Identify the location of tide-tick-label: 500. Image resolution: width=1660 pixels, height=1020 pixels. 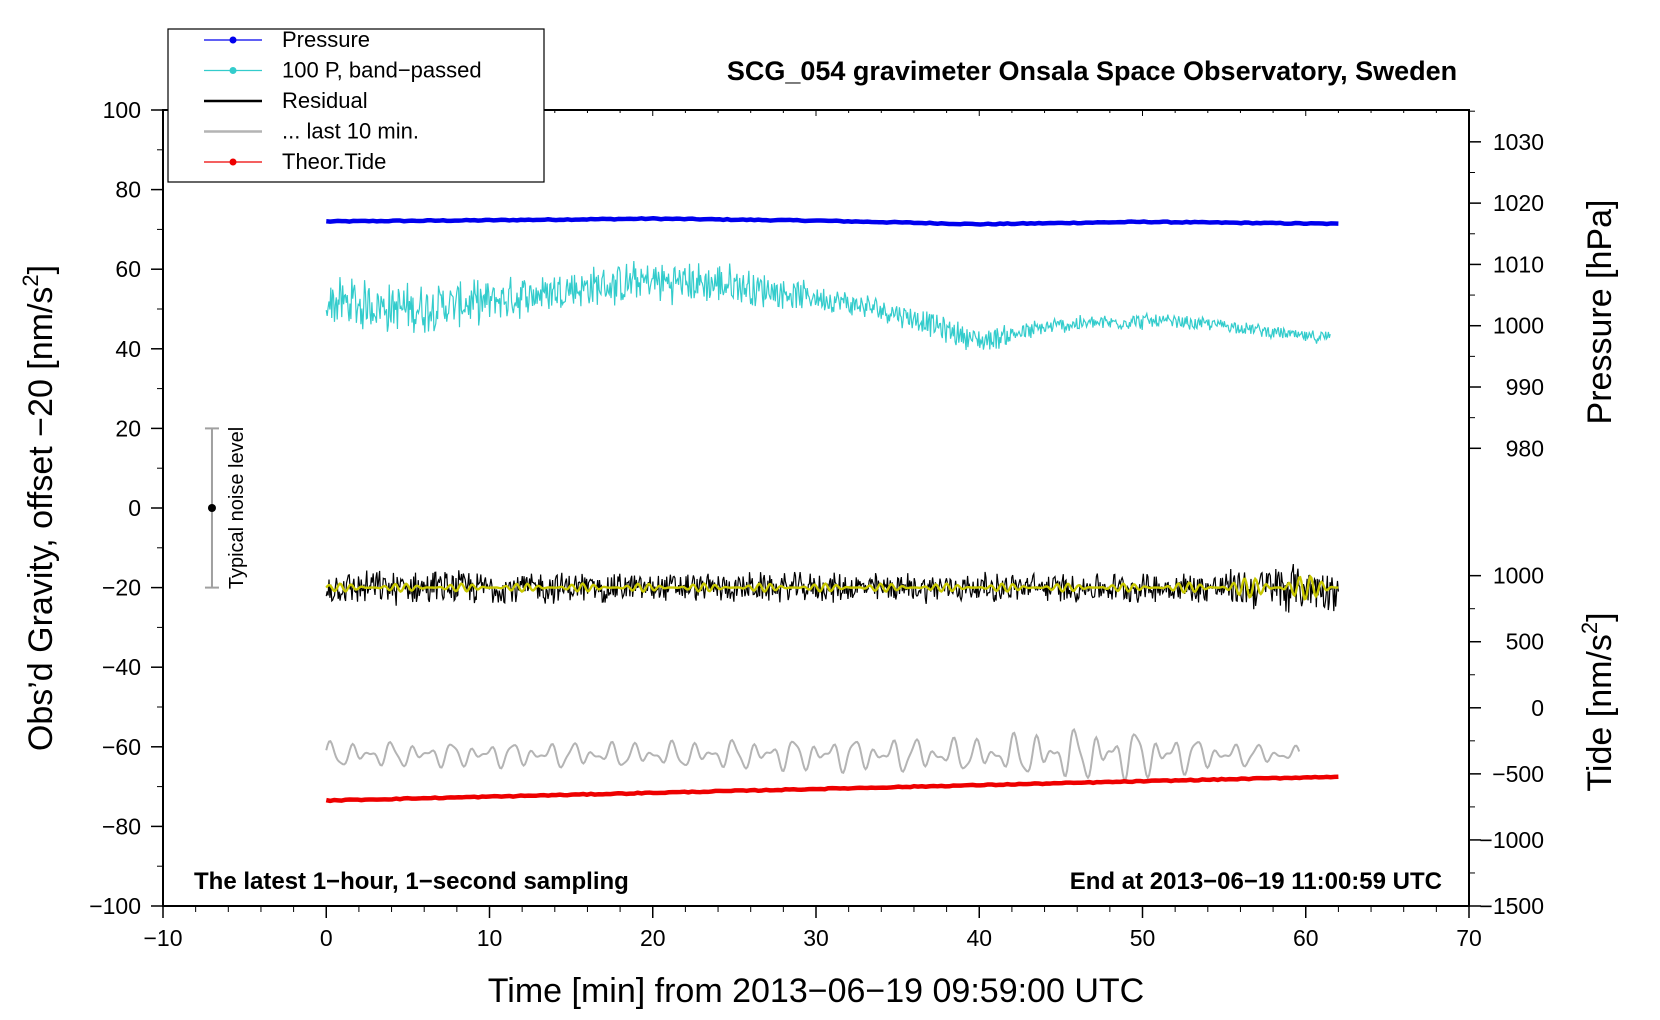
(1525, 642).